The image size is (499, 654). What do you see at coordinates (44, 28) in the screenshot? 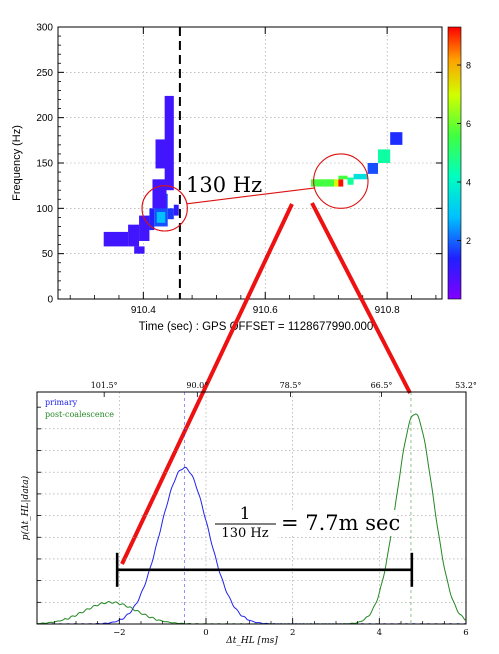
I see `y-tick-label: 300` at bounding box center [44, 28].